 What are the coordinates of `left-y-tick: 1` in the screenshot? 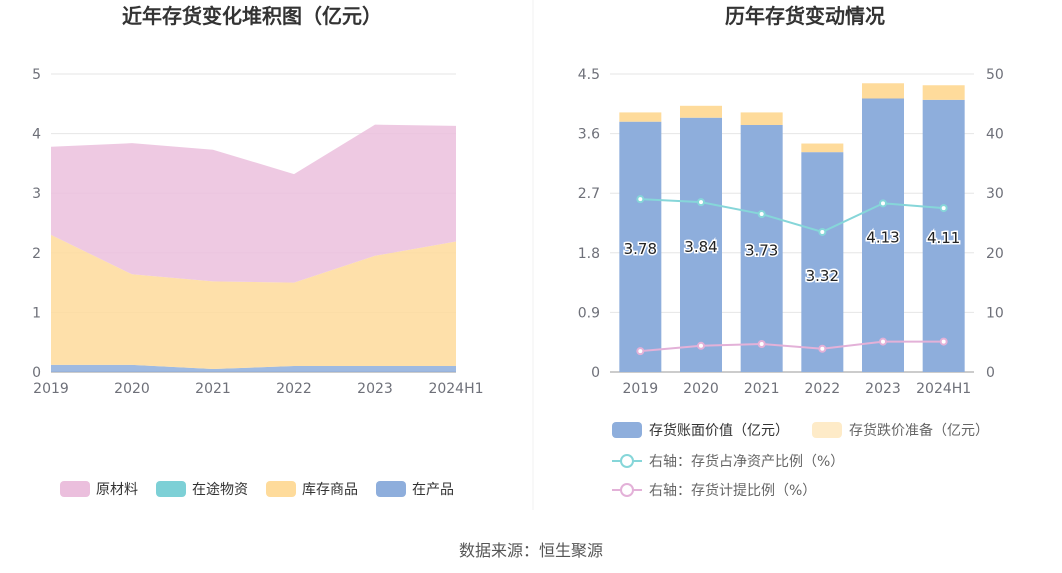 It's located at (36, 313).